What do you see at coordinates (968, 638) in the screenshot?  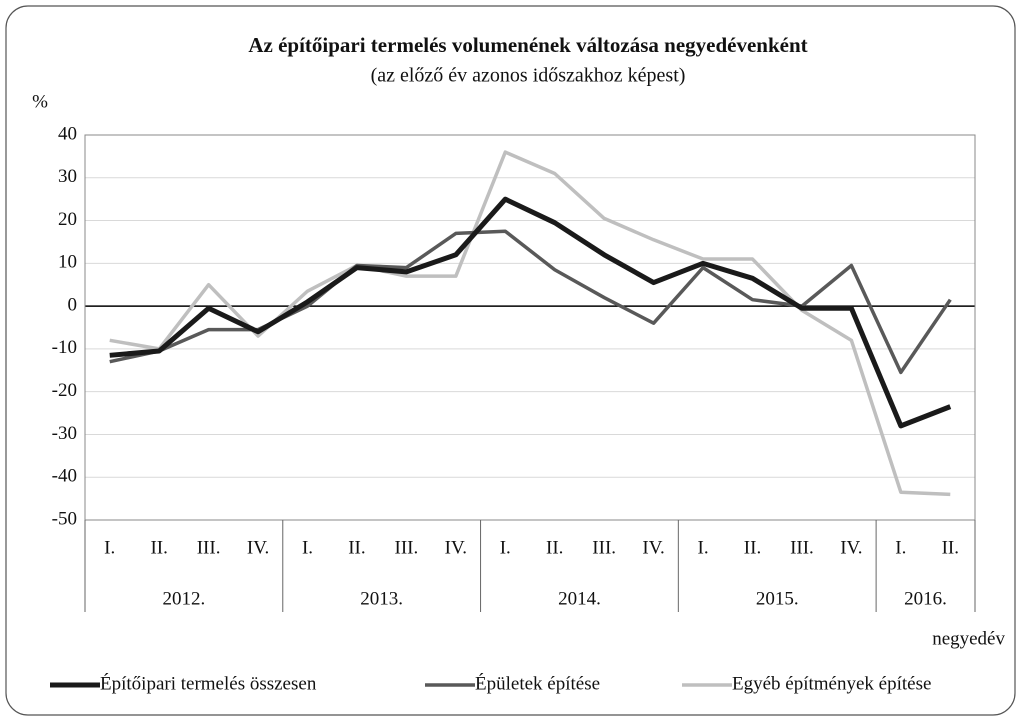 I see `x-axis-label: negyedév` at bounding box center [968, 638].